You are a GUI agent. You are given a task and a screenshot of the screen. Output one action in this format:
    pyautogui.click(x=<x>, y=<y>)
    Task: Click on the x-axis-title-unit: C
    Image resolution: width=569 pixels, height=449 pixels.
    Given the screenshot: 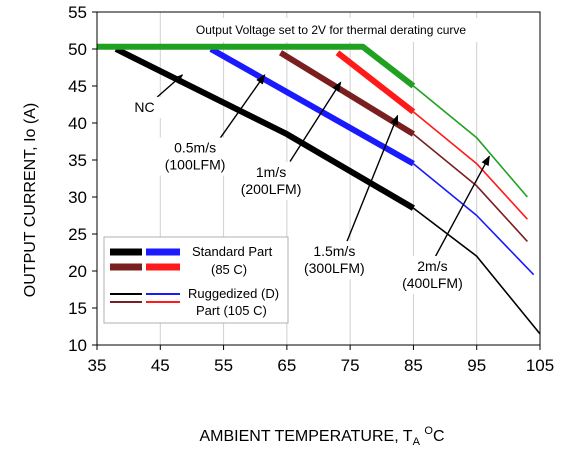 What is the action you would take?
    pyautogui.click(x=439, y=436)
    